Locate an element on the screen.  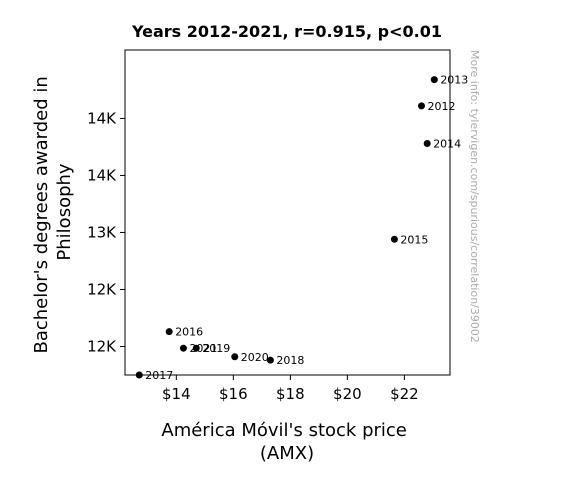
data-point-label: 2014 is located at coordinates (447, 144).